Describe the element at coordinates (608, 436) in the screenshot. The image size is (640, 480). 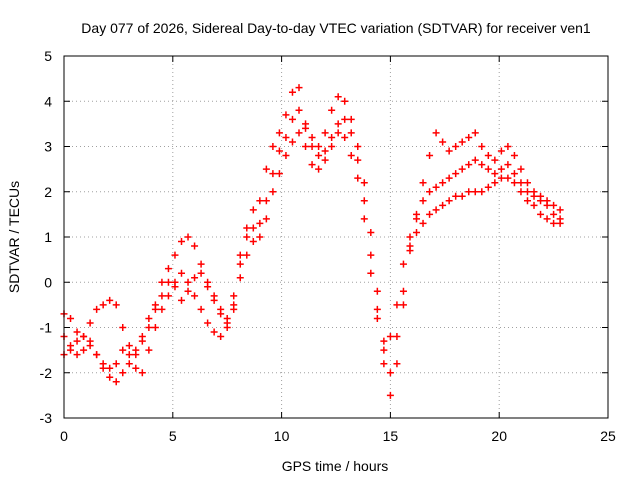
I see `x-tick-label: 25` at that location.